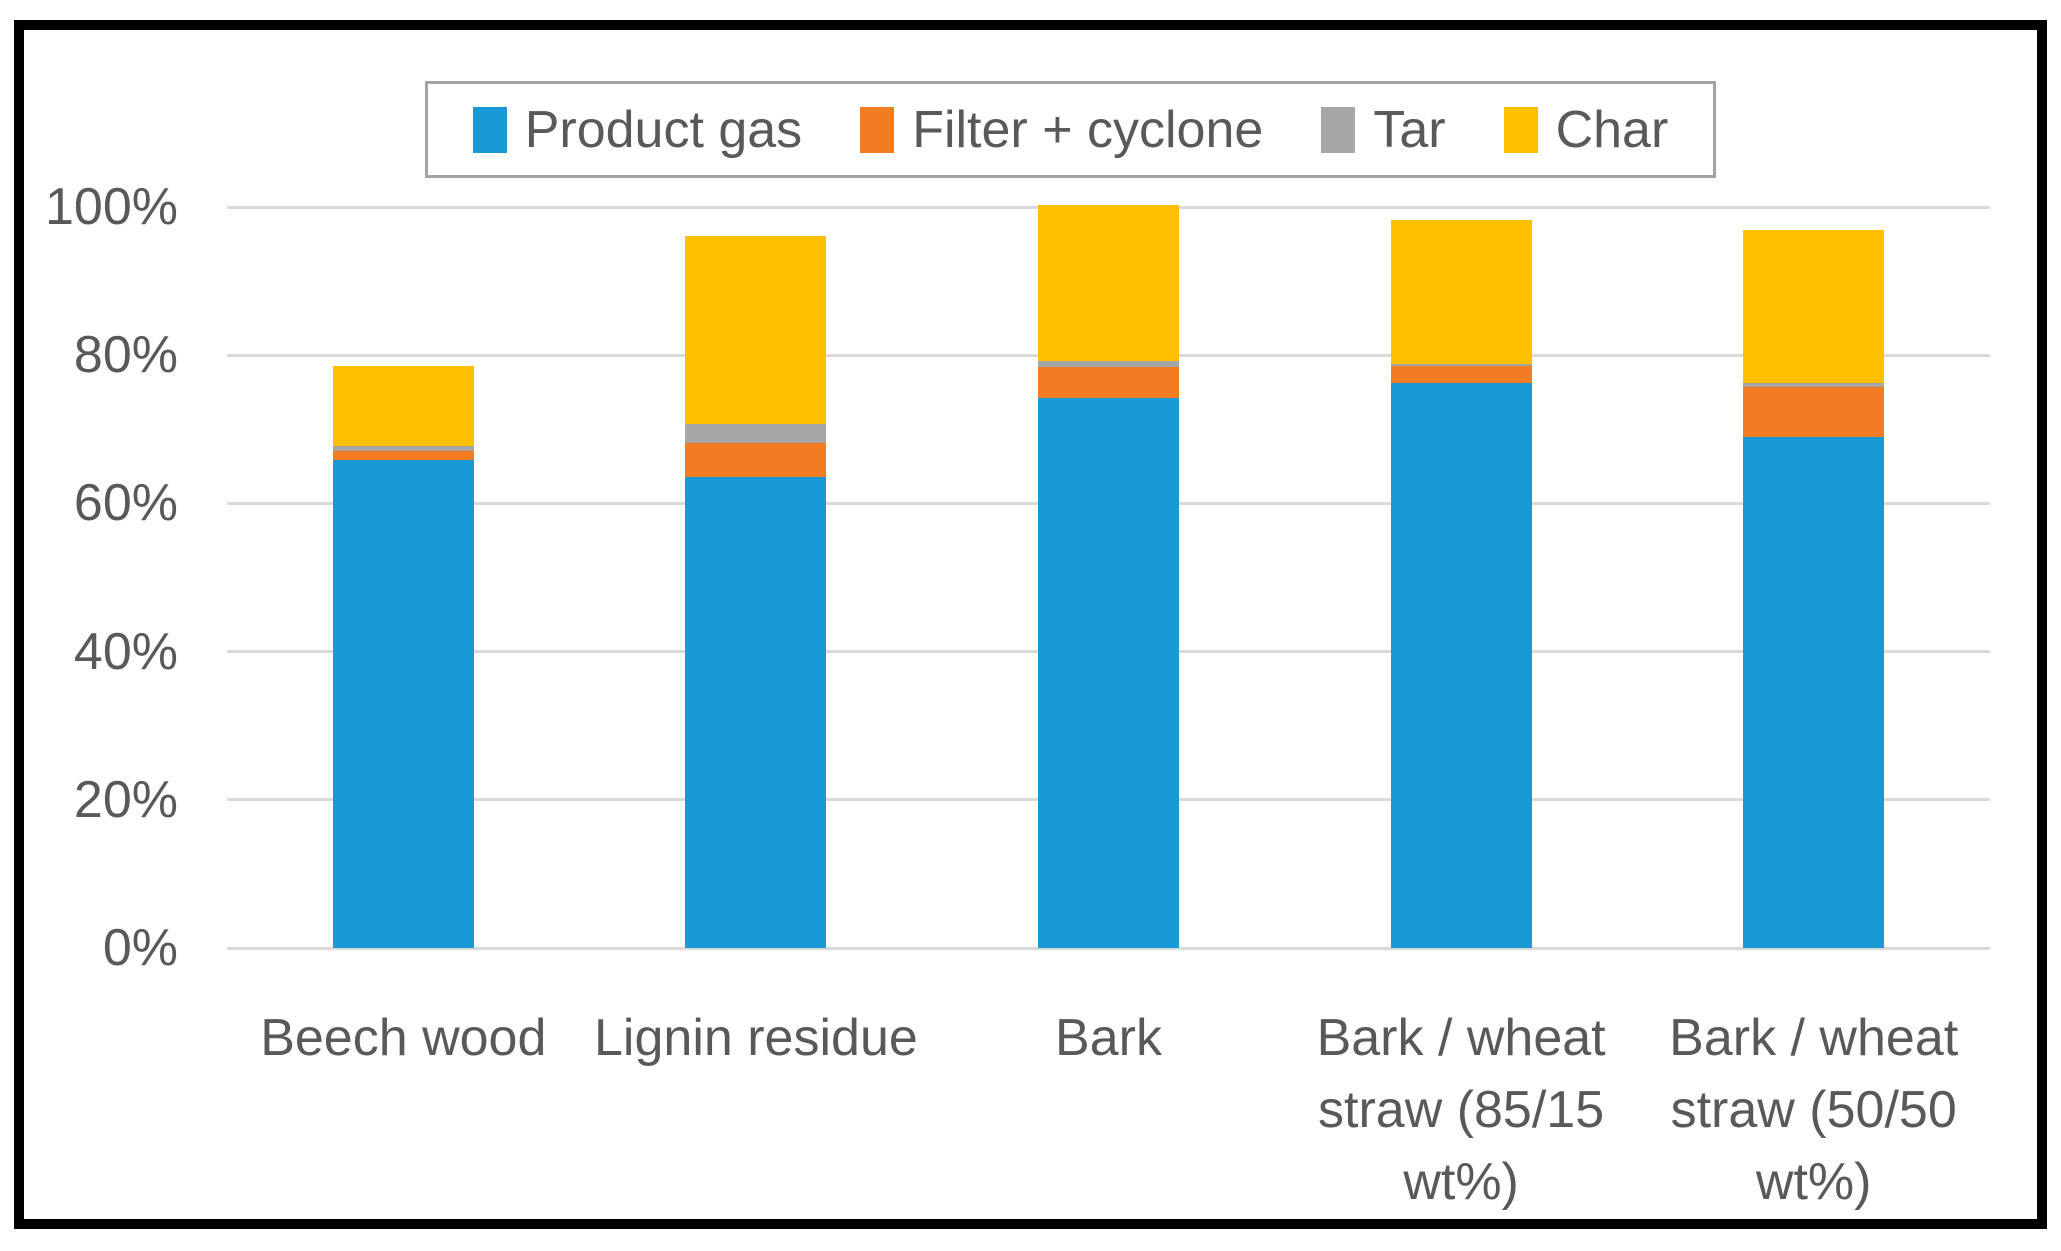 Image resolution: width=2061 pixels, height=1251 pixels. I want to click on legend-swatch-filter-cyclone, so click(877, 129).